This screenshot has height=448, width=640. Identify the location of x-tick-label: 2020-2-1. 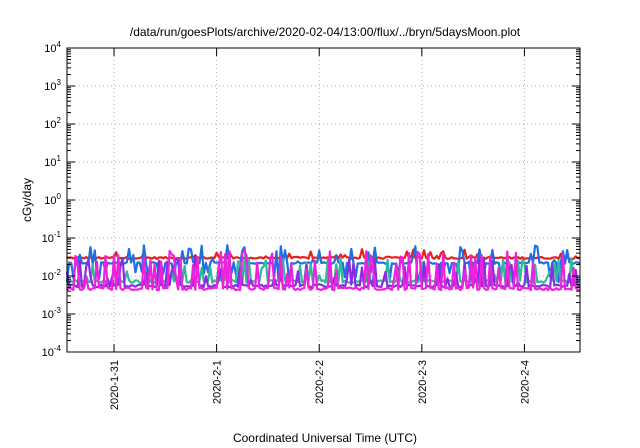
(218, 382).